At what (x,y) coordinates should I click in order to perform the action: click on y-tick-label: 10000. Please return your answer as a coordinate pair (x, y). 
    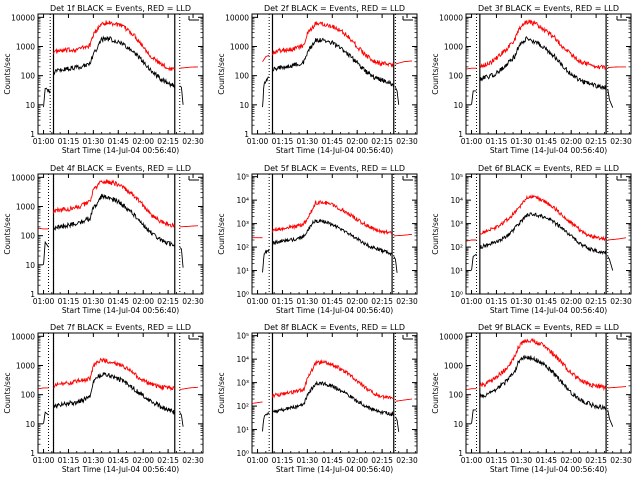
    Looking at the image, I should click on (23, 177).